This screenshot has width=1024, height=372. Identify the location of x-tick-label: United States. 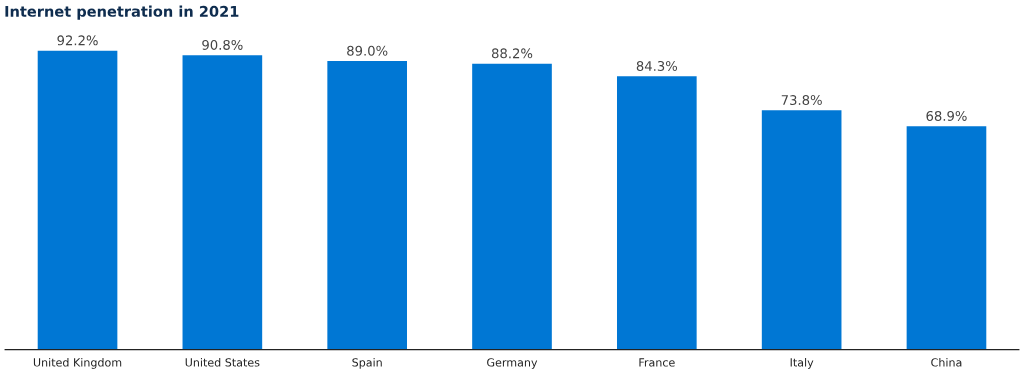
(222, 362).